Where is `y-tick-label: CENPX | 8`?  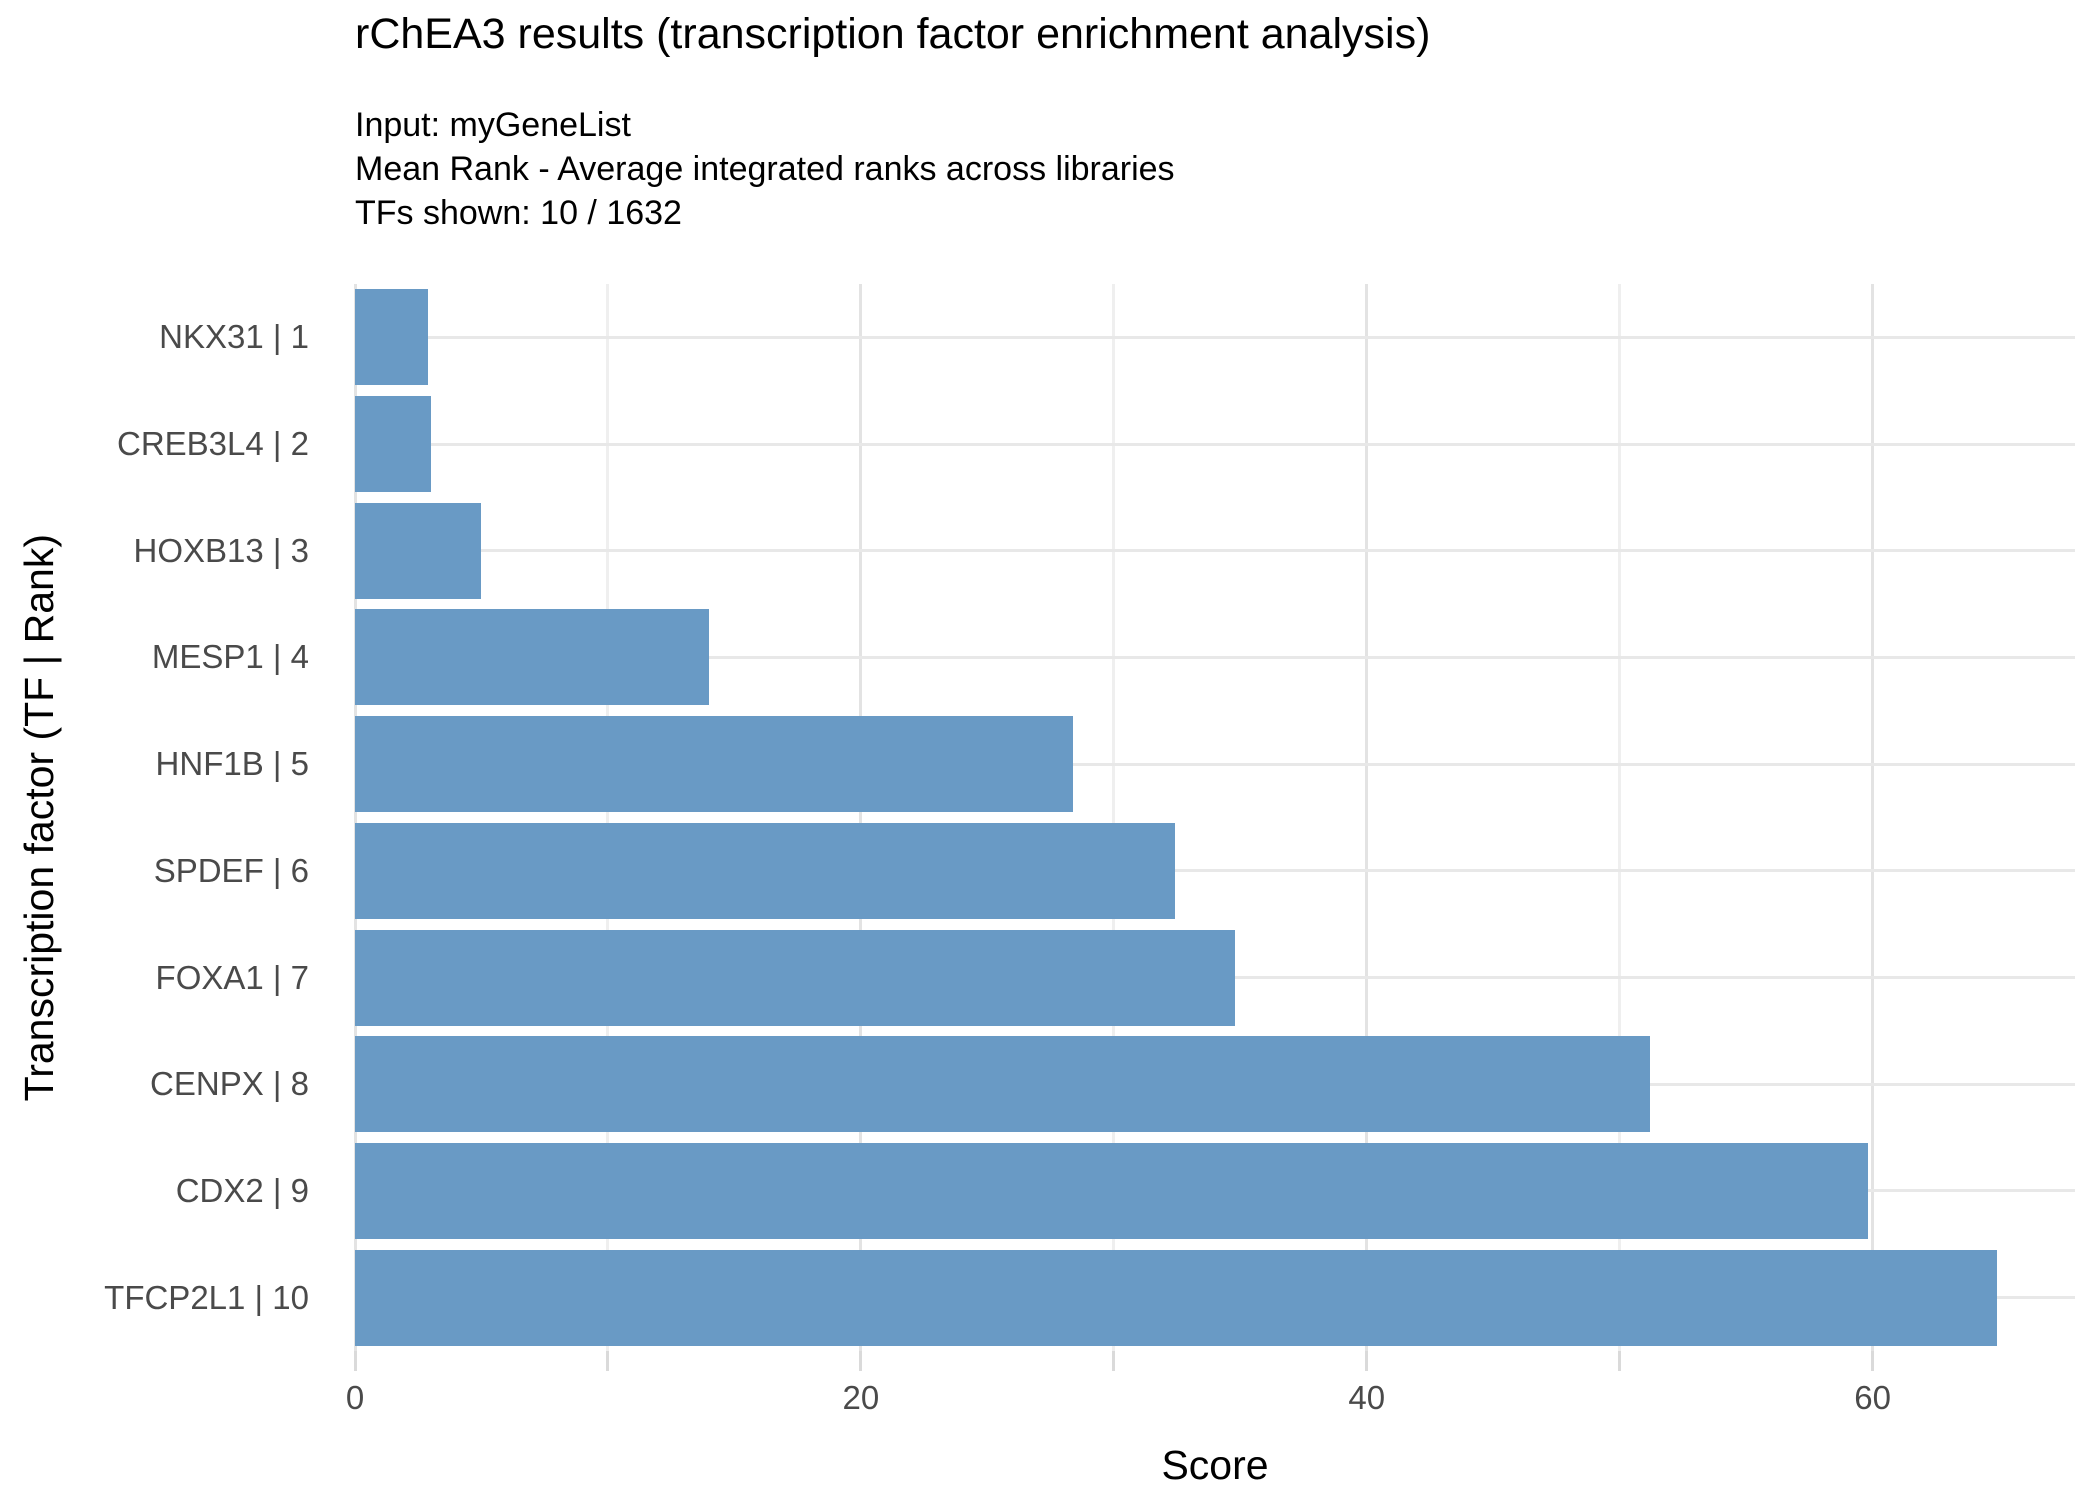
y-tick-label: CENPX | 8 is located at coordinates (229, 1084).